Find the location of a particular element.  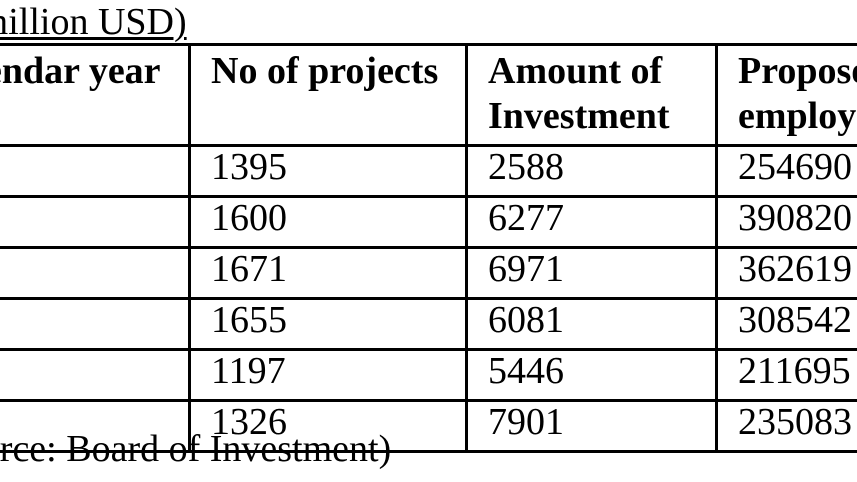

cell-projects: 1655 is located at coordinates (328, 324).